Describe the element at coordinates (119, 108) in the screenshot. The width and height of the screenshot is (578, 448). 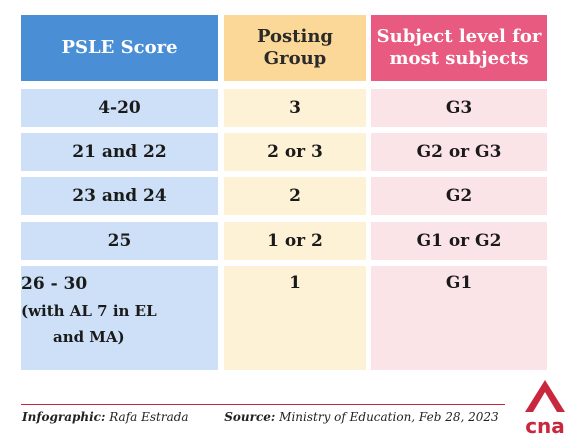
I see `table-row-score: 4-20` at that location.